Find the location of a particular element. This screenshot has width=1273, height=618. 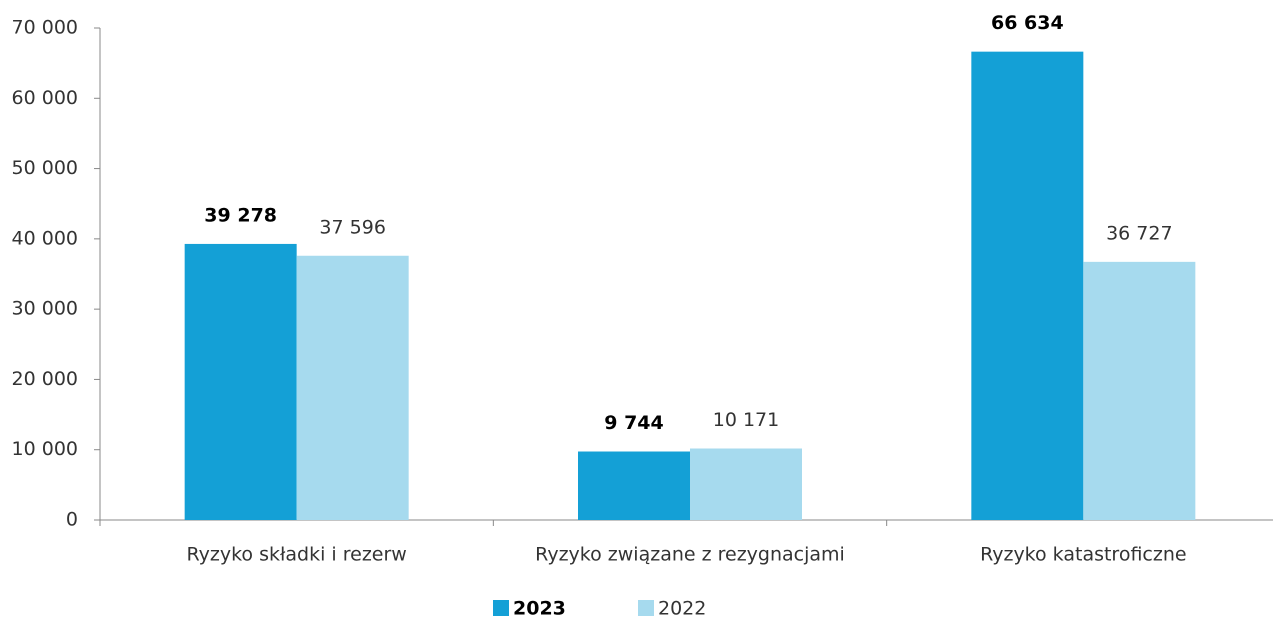

legend-label: 2023 is located at coordinates (539, 608).